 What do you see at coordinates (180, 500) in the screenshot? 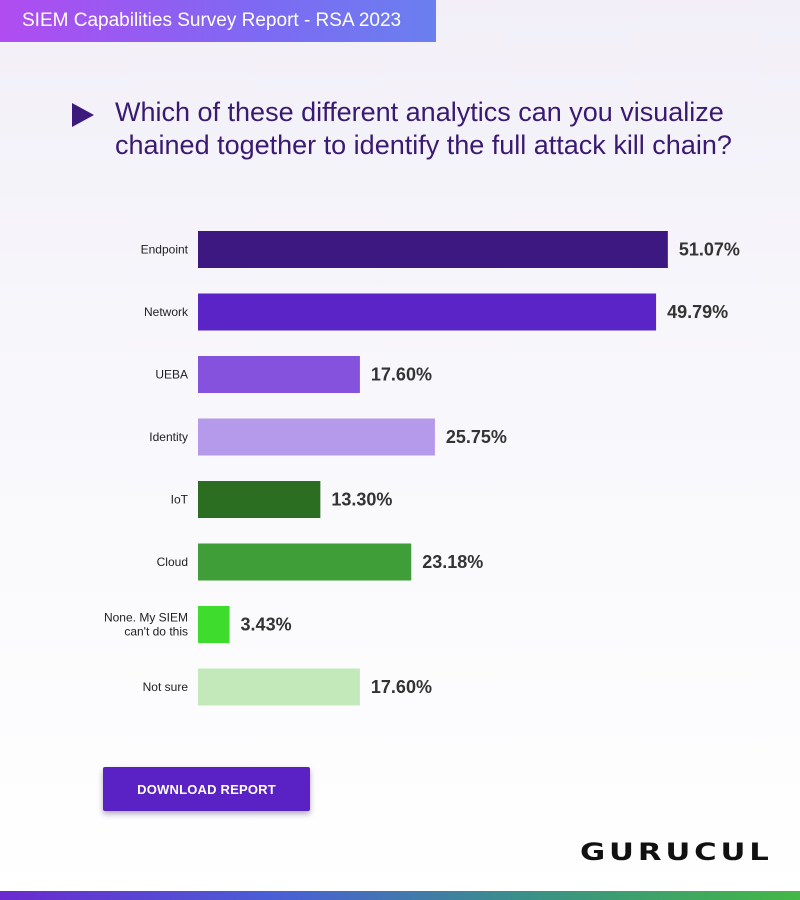
I see `category-label-iot: IoT` at bounding box center [180, 500].